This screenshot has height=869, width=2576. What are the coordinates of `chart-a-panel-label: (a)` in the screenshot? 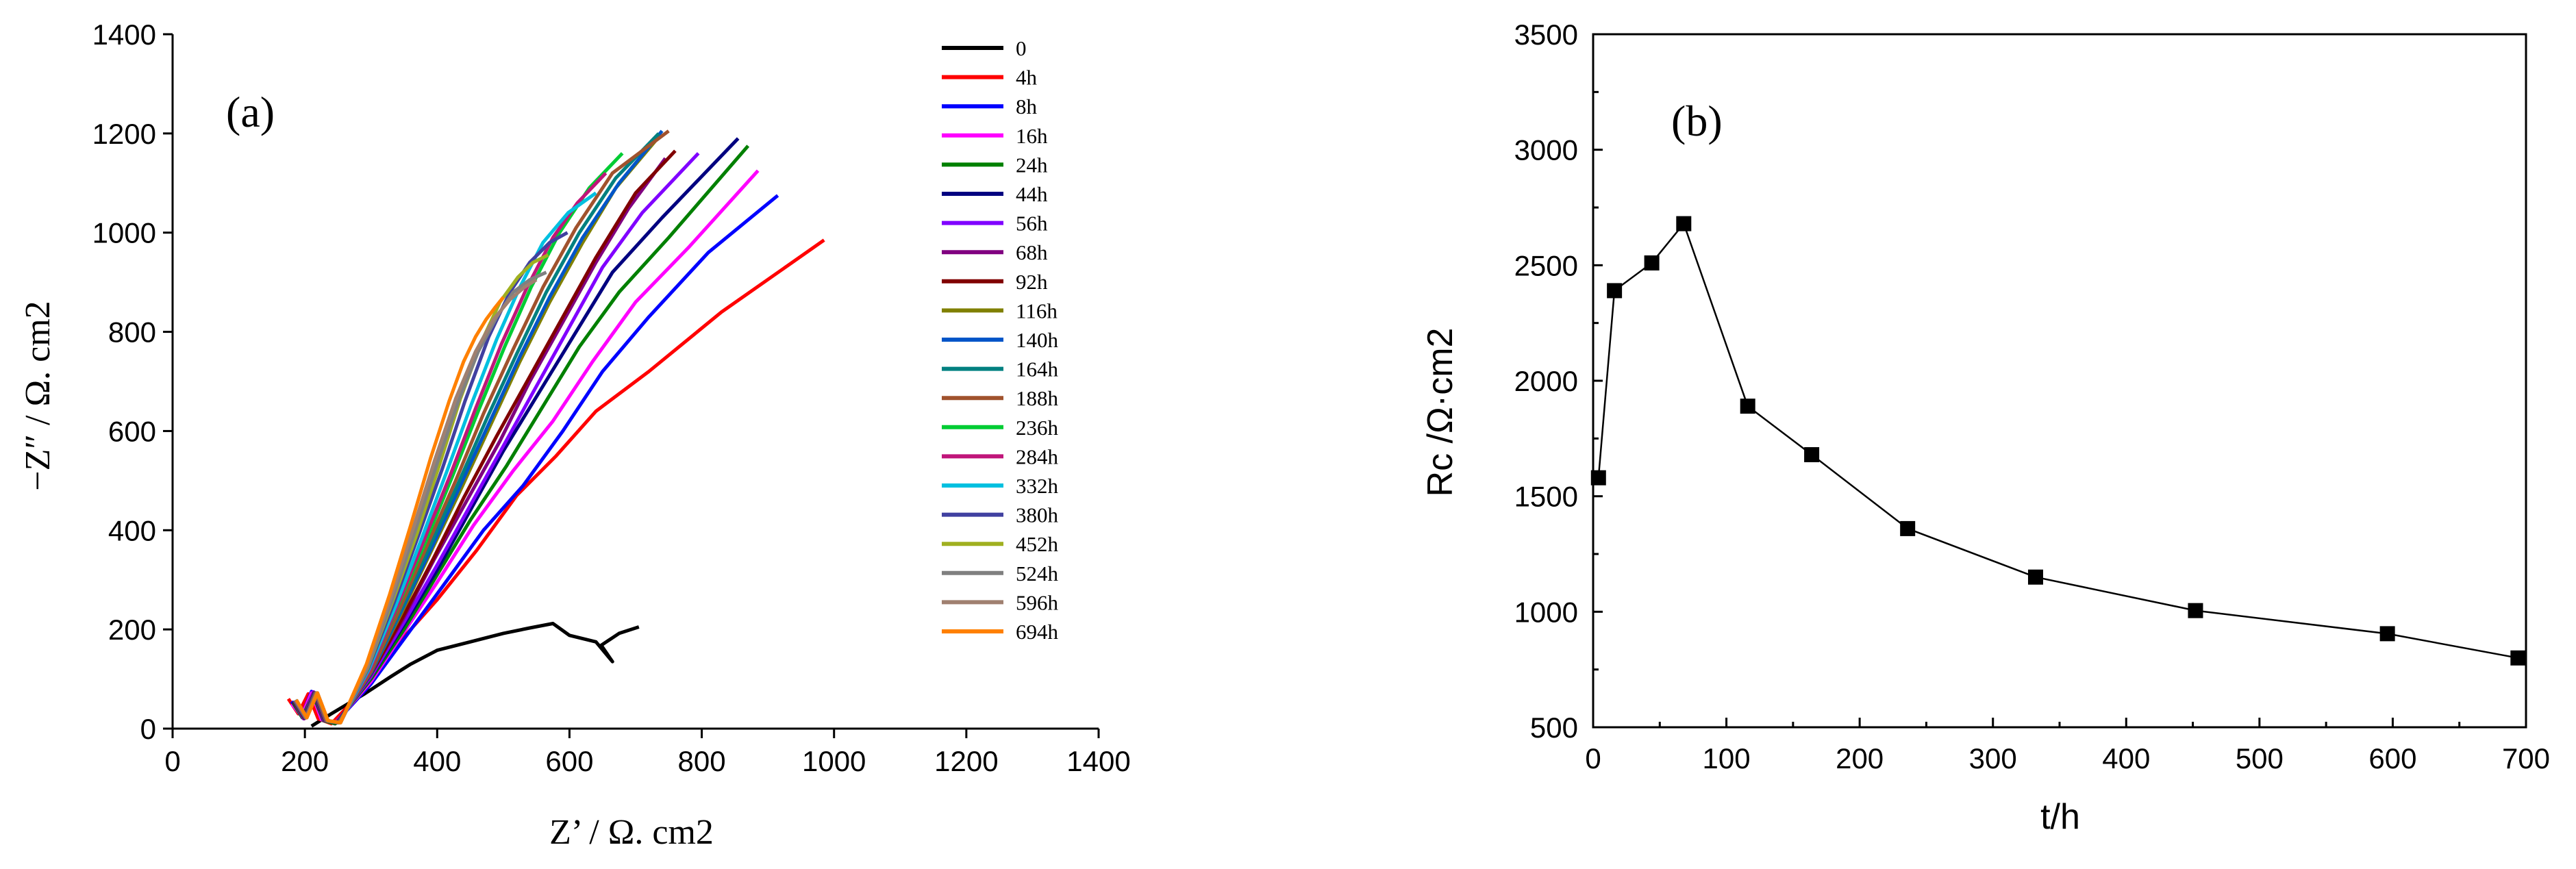 It's located at (250, 112).